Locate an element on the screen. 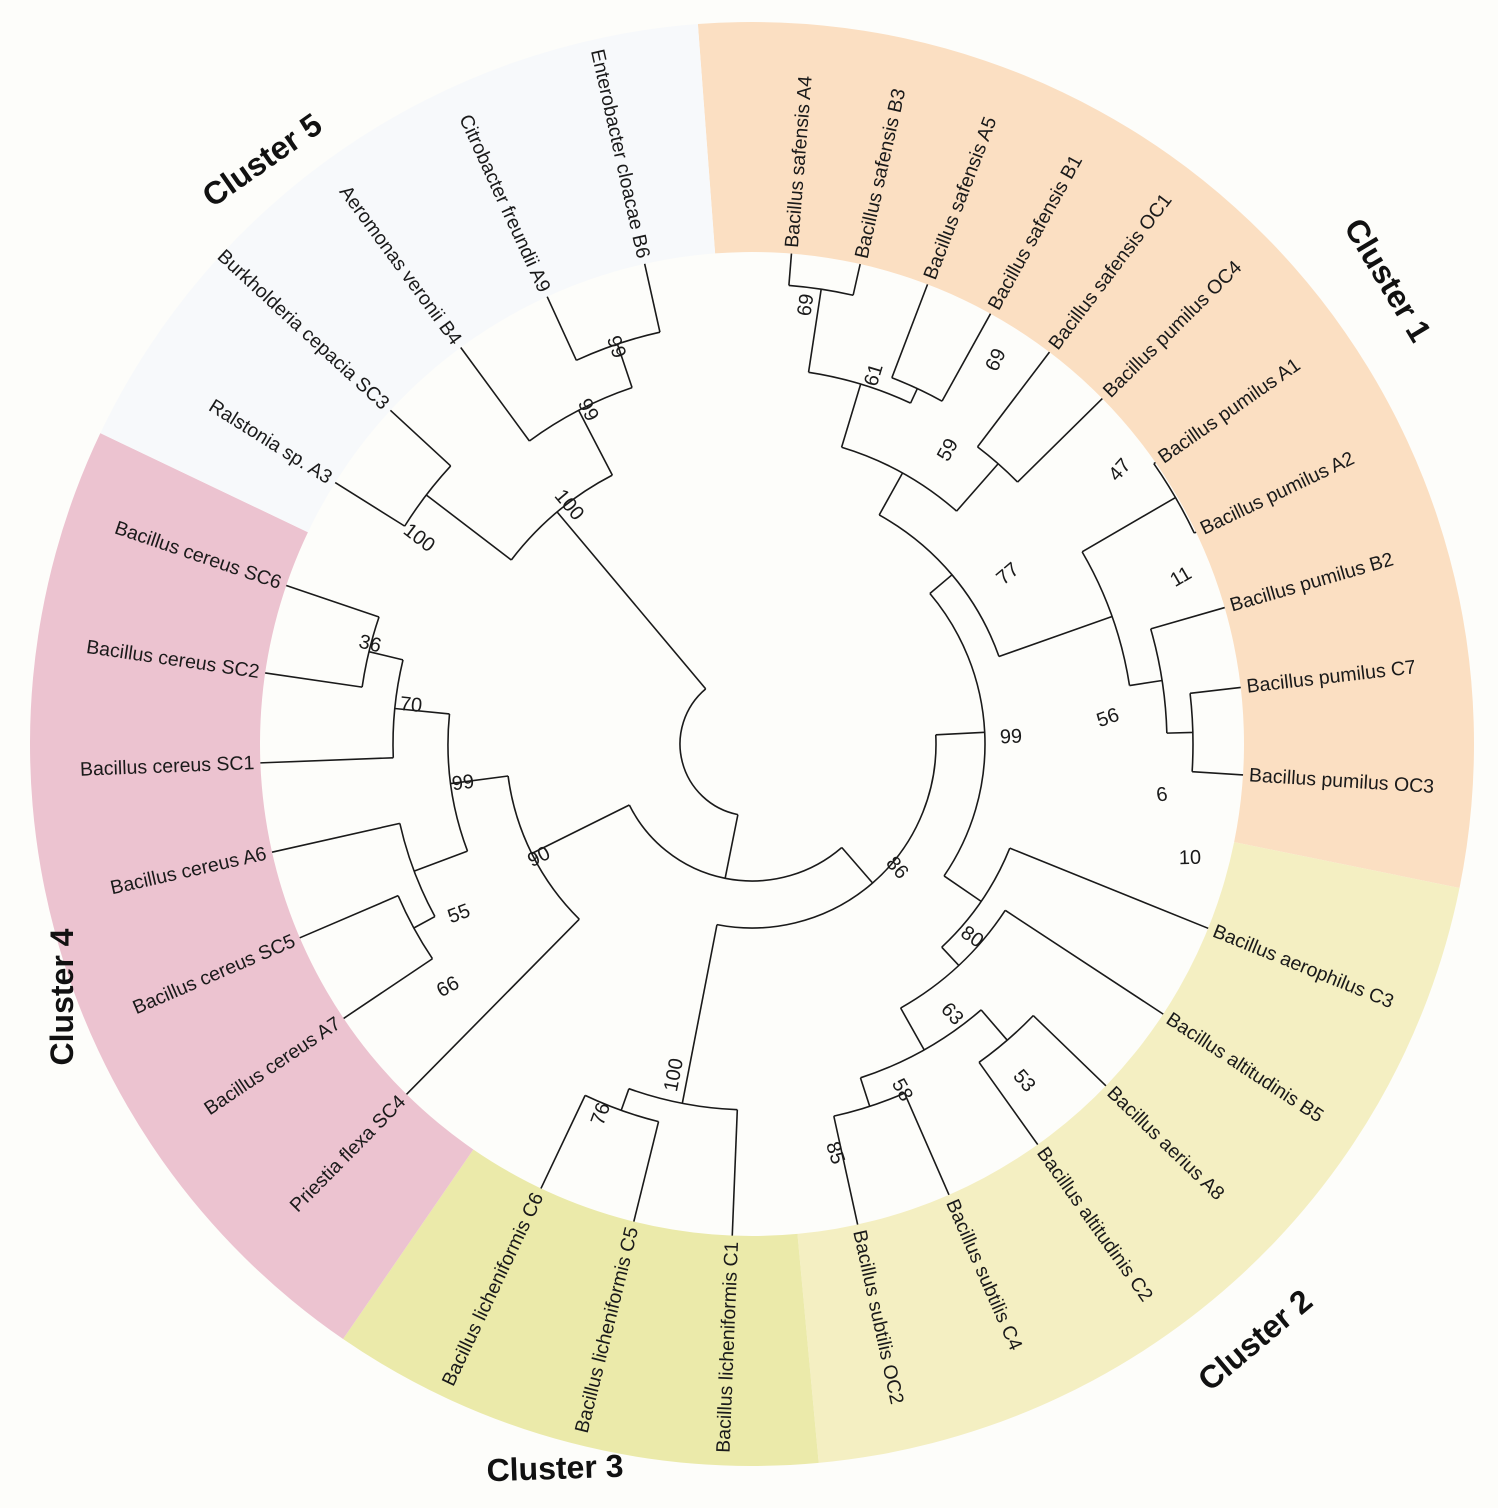 The image size is (1498, 1508). branch-A4 is located at coordinates (790, 269).